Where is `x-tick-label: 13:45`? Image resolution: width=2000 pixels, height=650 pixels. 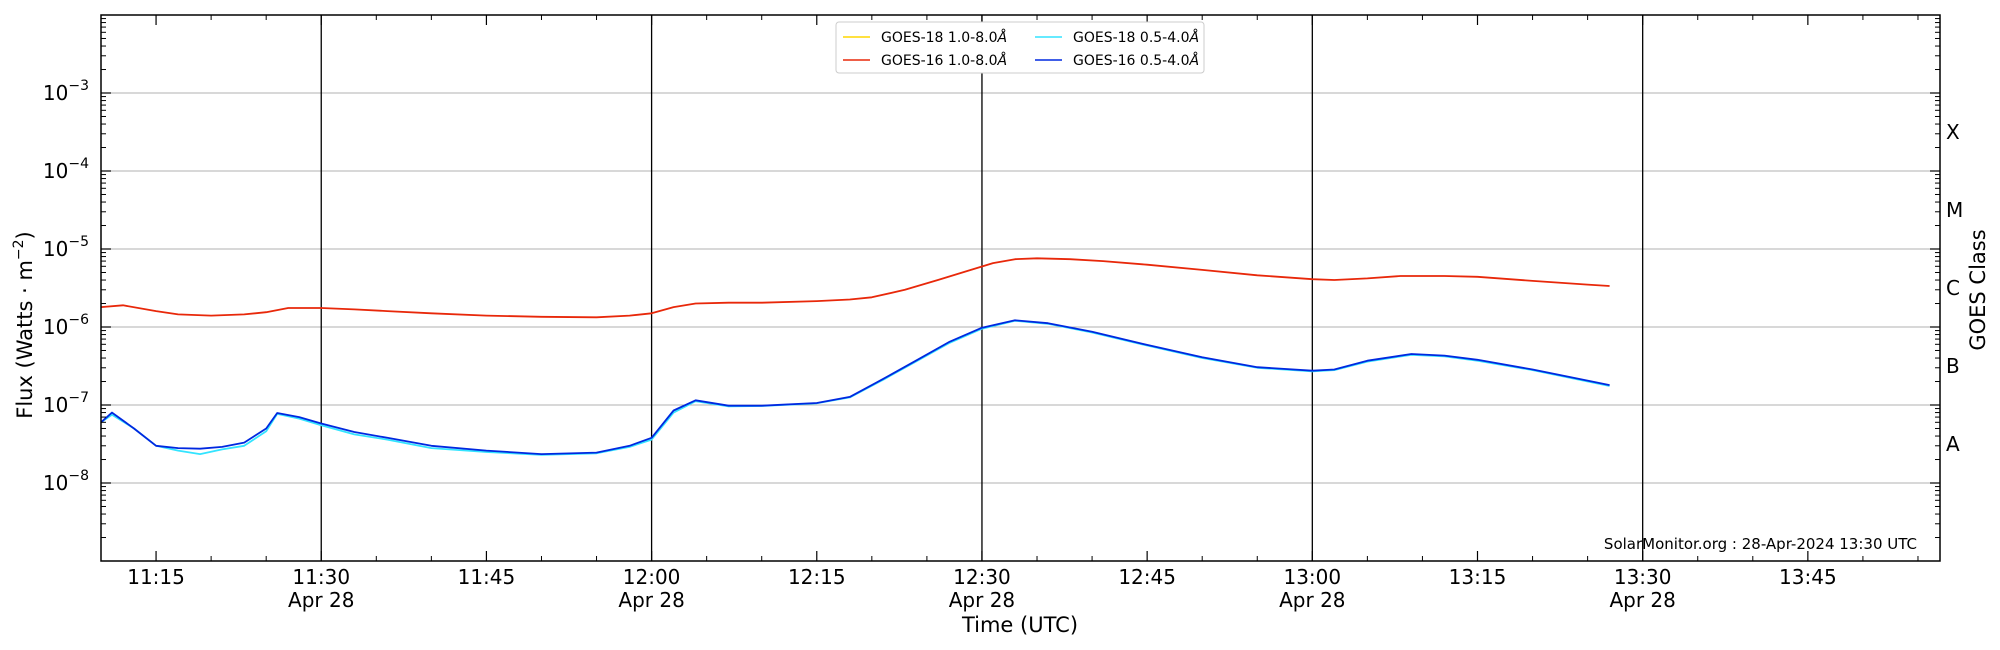 x-tick-label: 13:45 is located at coordinates (1808, 577).